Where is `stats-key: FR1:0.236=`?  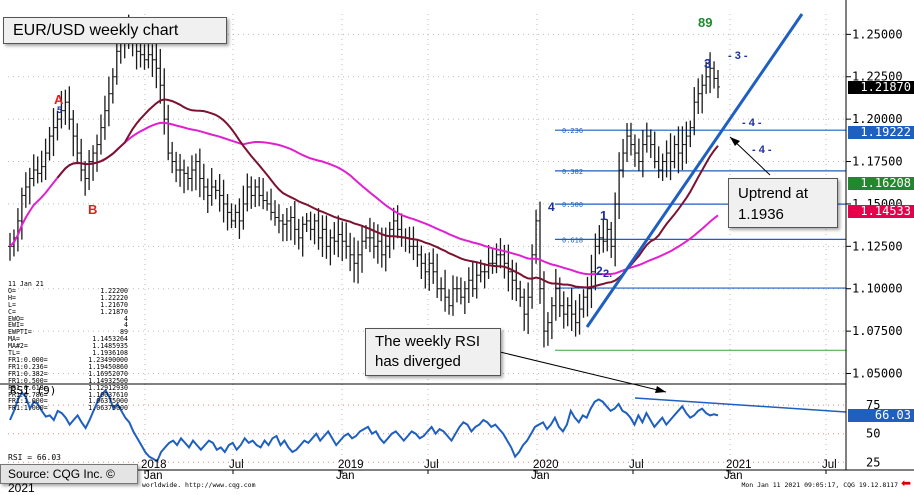
stats-key: FR1:0.236= is located at coordinates (28, 366).